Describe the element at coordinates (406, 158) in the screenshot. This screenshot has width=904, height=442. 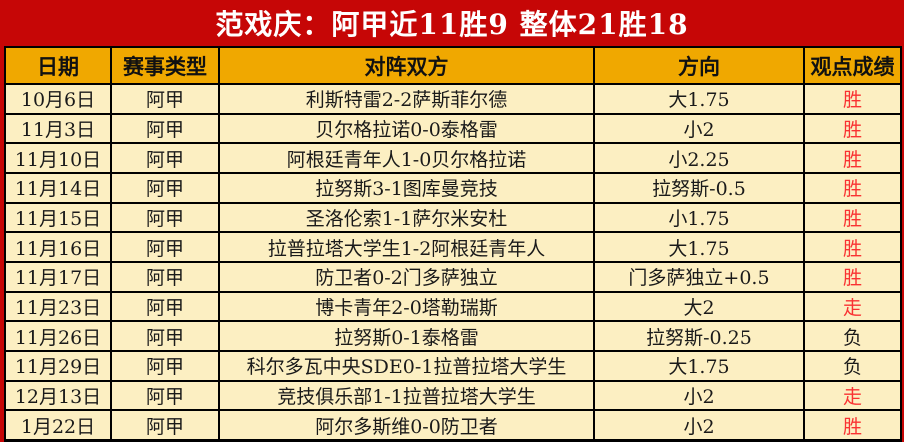
I see `cell-match: 阿根廷青年人1-0贝尔格拉诺` at that location.